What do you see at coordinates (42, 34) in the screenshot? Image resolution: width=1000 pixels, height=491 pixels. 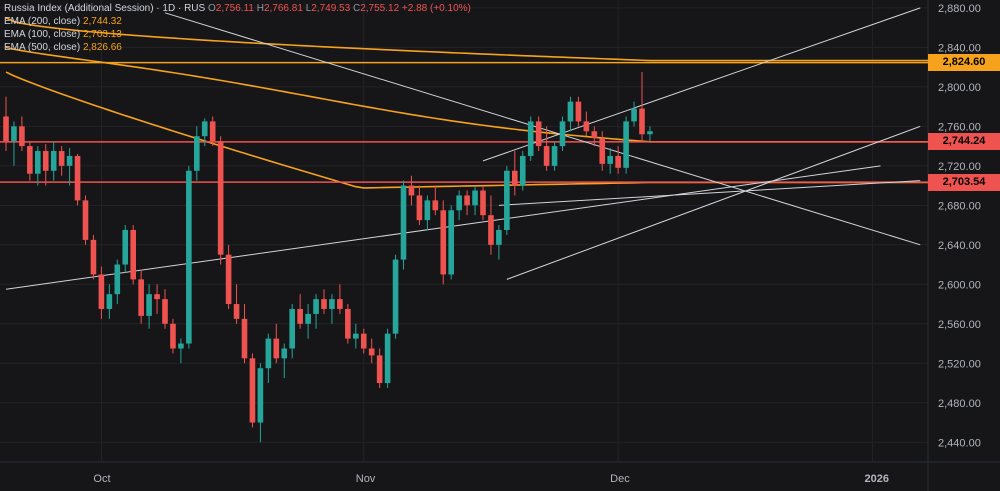 I see `ema-label: EMA (100, close)` at bounding box center [42, 34].